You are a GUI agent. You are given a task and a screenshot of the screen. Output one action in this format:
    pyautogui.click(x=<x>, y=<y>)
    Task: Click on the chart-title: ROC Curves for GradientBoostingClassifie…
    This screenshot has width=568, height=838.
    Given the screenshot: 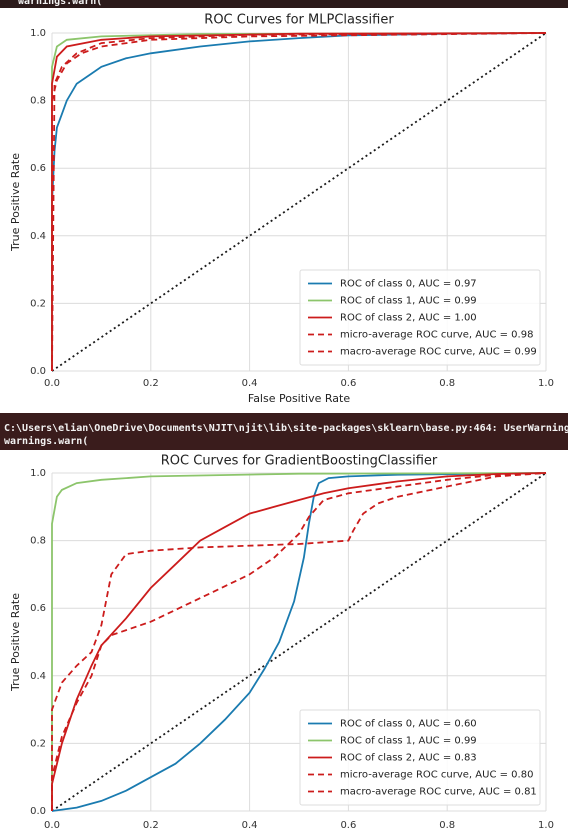 What is the action you would take?
    pyautogui.click(x=299, y=461)
    